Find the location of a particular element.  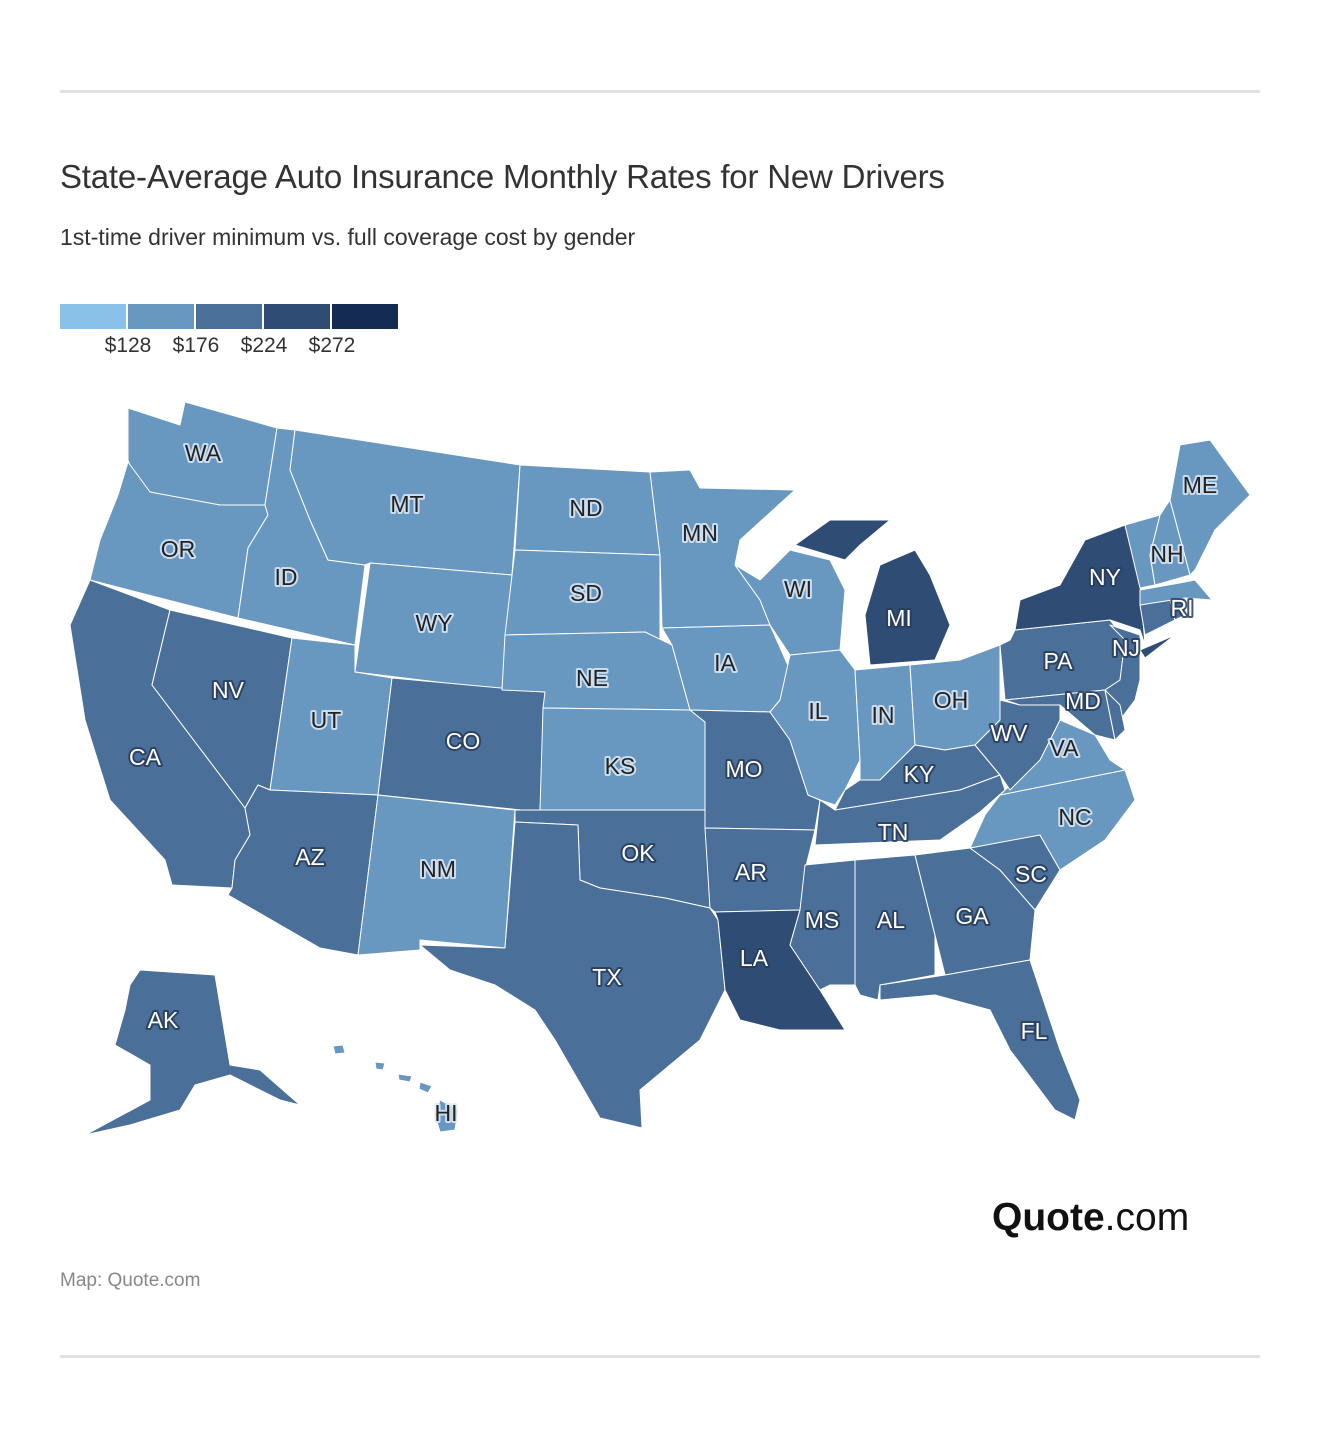

state-label-ak: AK is located at coordinates (163, 1020).